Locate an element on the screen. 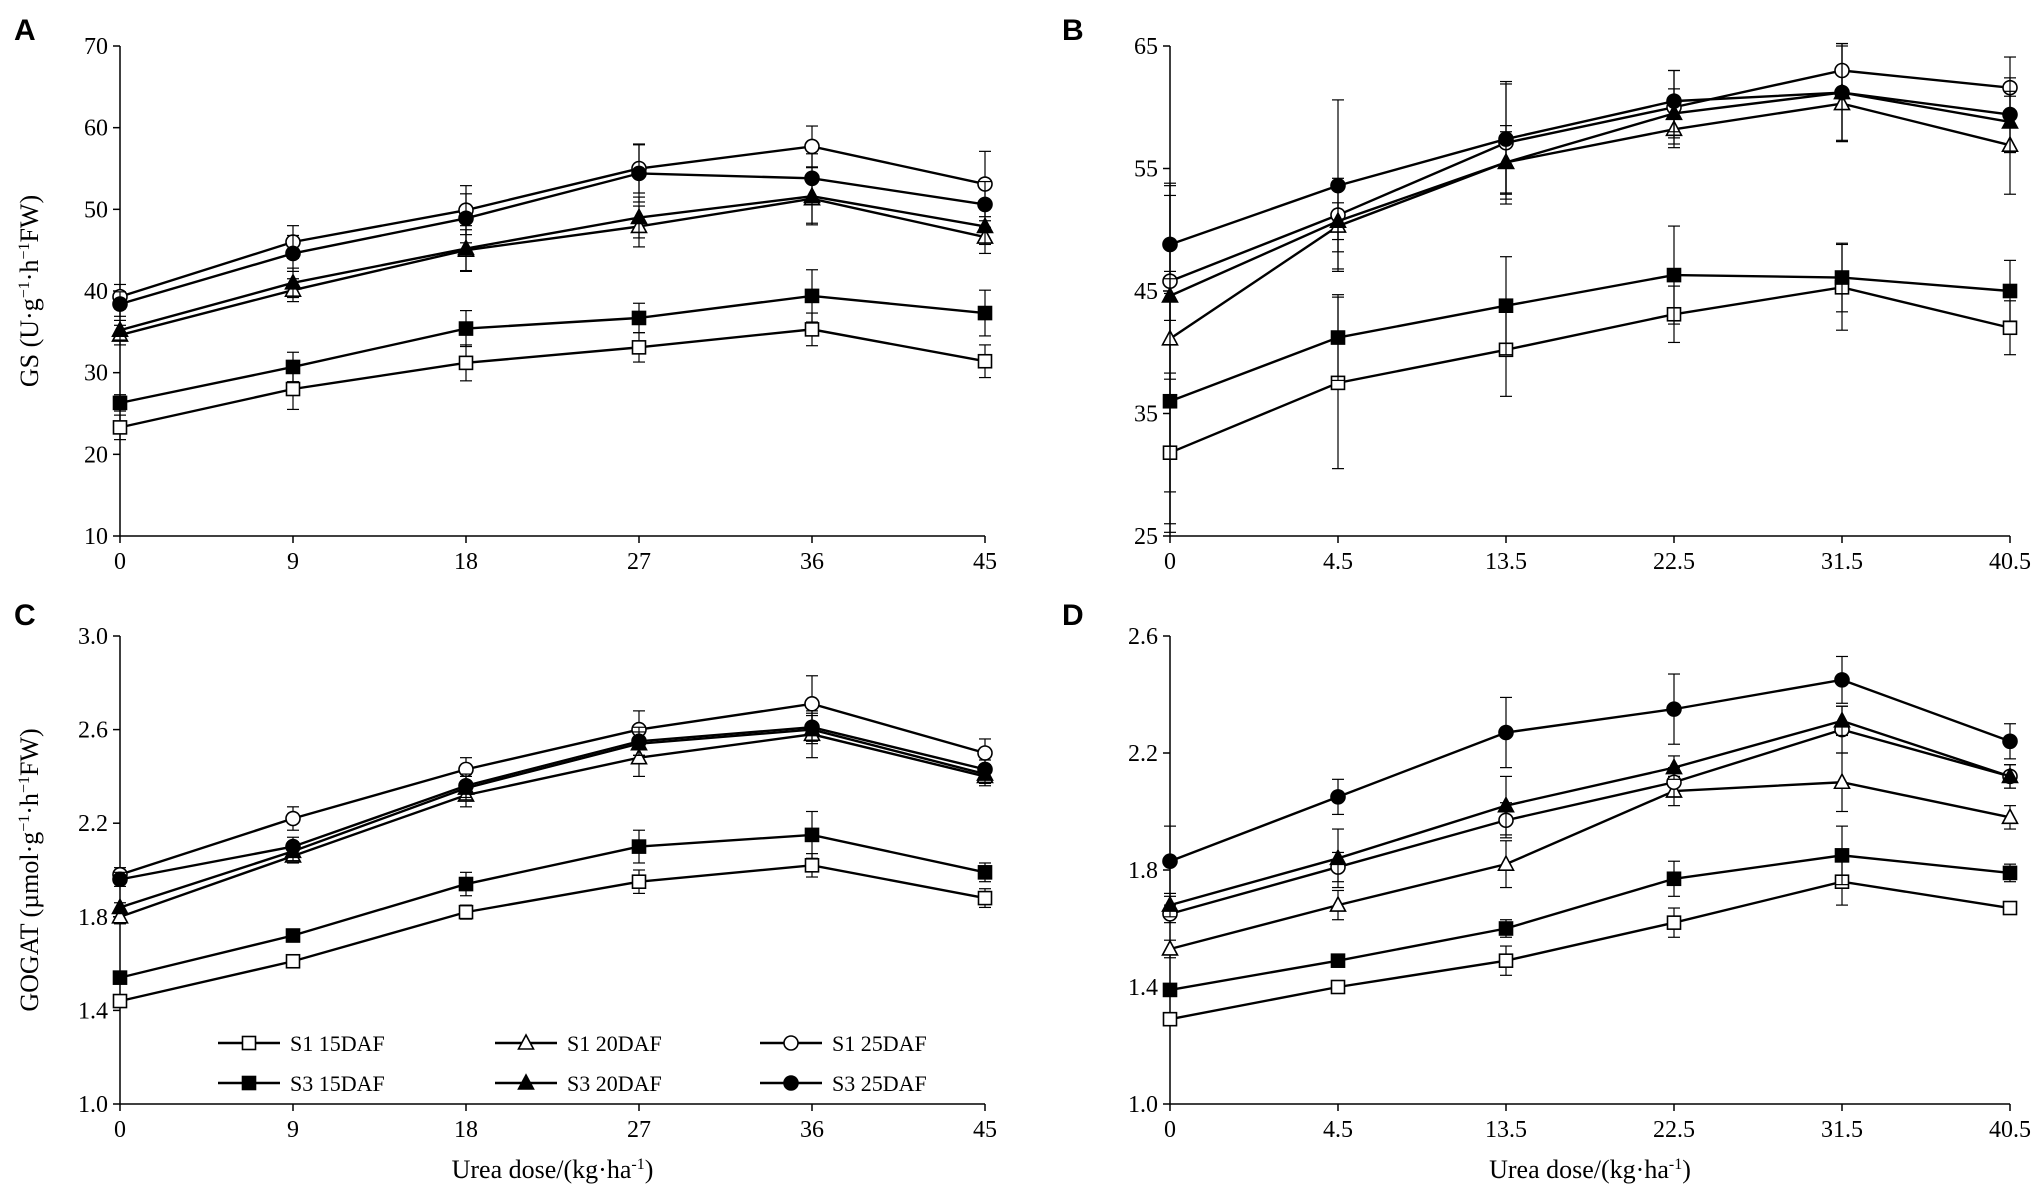  legend-label: S1 15DAF is located at coordinates (337, 1043).